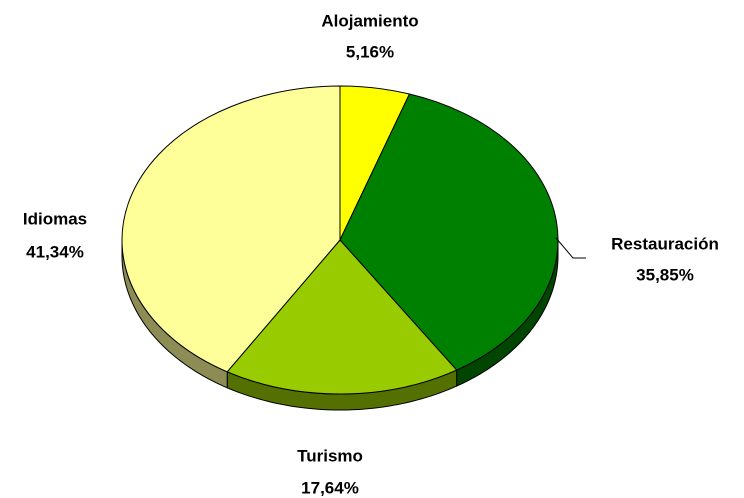 The height and width of the screenshot is (498, 744). I want to click on leader-line, so click(570, 248).